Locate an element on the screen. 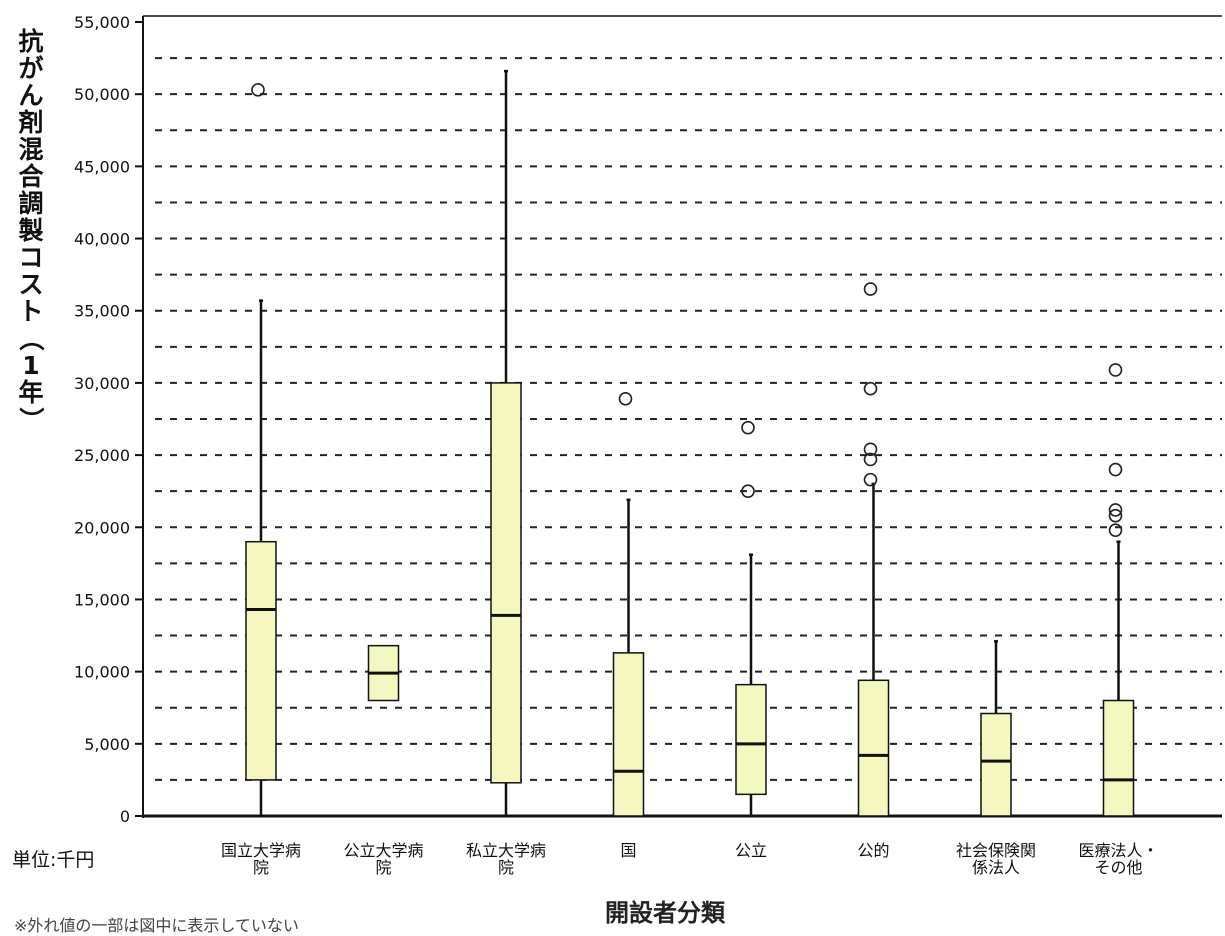  category-label-line: 公立 is located at coordinates (750, 850).